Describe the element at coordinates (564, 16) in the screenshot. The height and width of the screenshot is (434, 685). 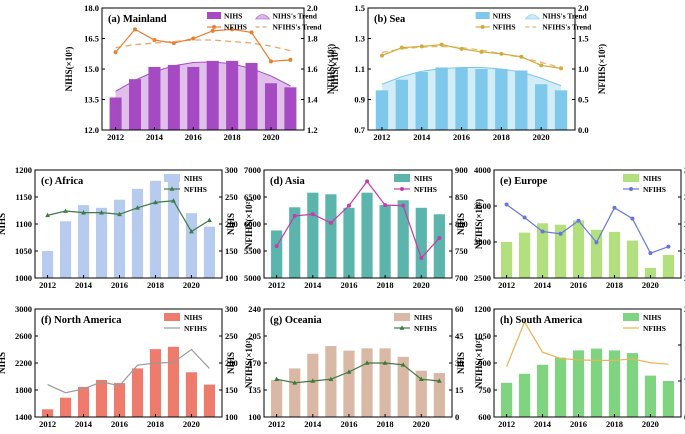
I see `legend-label-nihs-trend-b: NIHS's Trend` at that location.